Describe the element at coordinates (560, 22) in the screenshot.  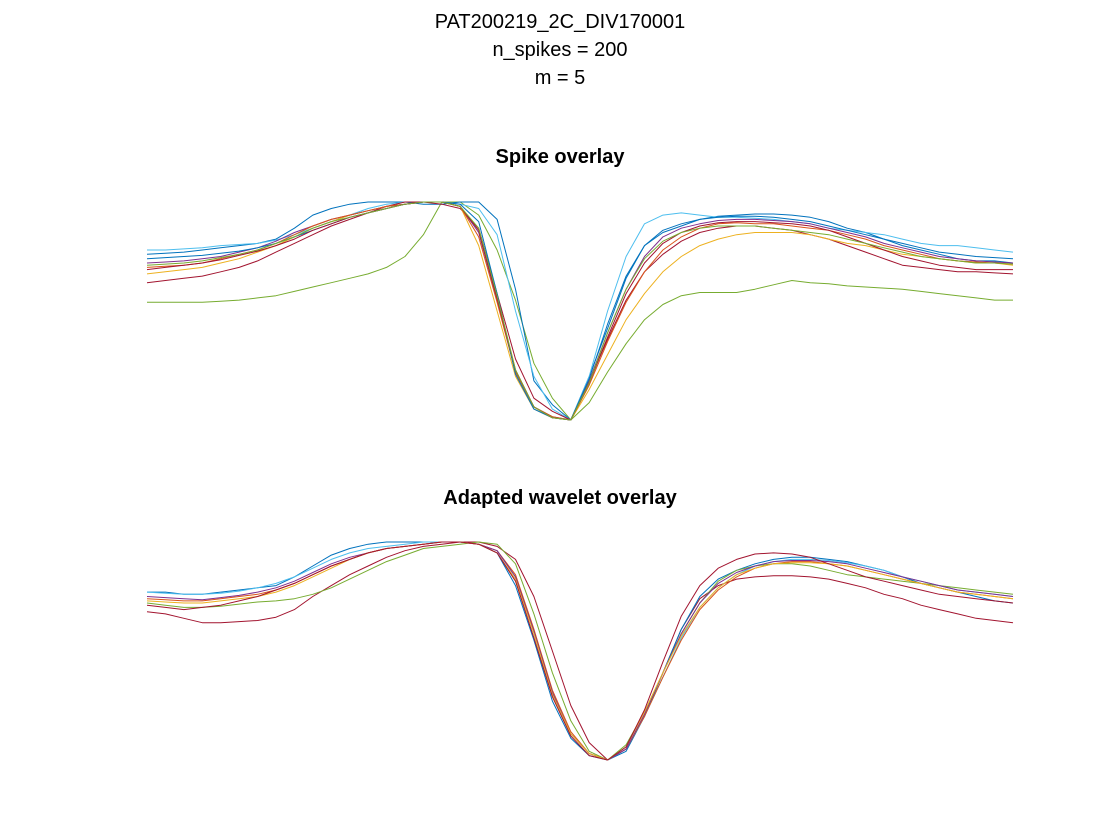
I see `suptitle-line-file: PAT200219_2C_DIV170001` at that location.